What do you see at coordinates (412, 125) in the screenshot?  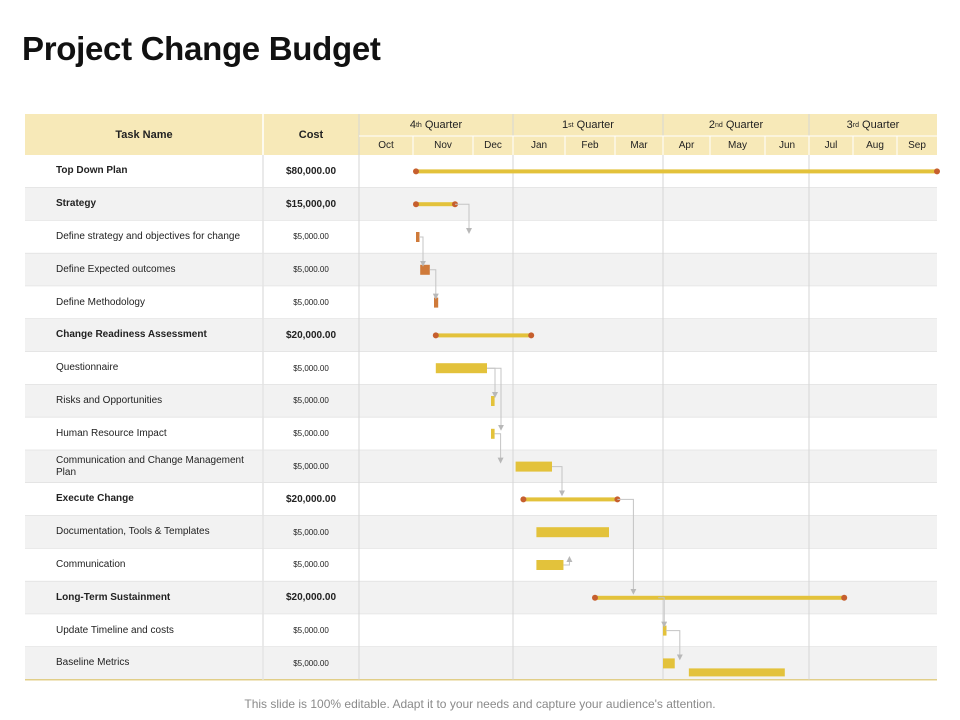 I see `quarter-number: 4` at bounding box center [412, 125].